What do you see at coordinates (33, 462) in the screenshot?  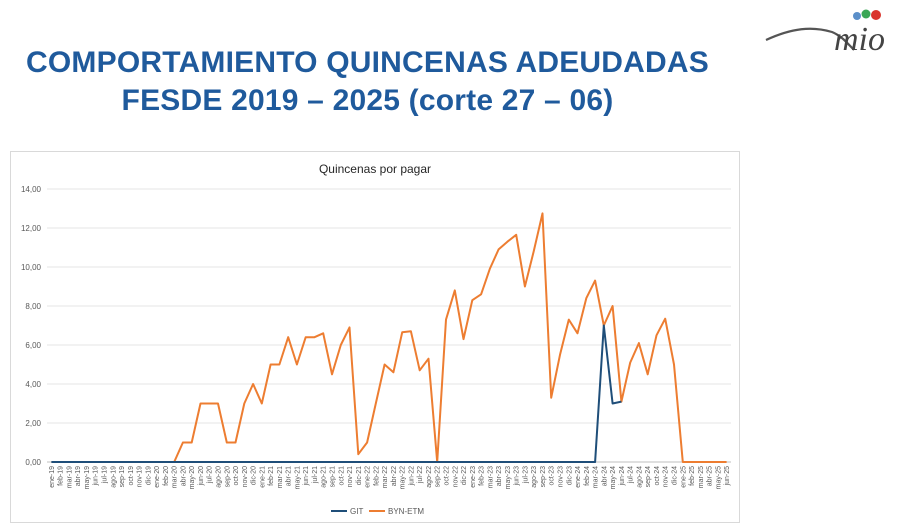 I see `y-tick-label: 0,00` at bounding box center [33, 462].